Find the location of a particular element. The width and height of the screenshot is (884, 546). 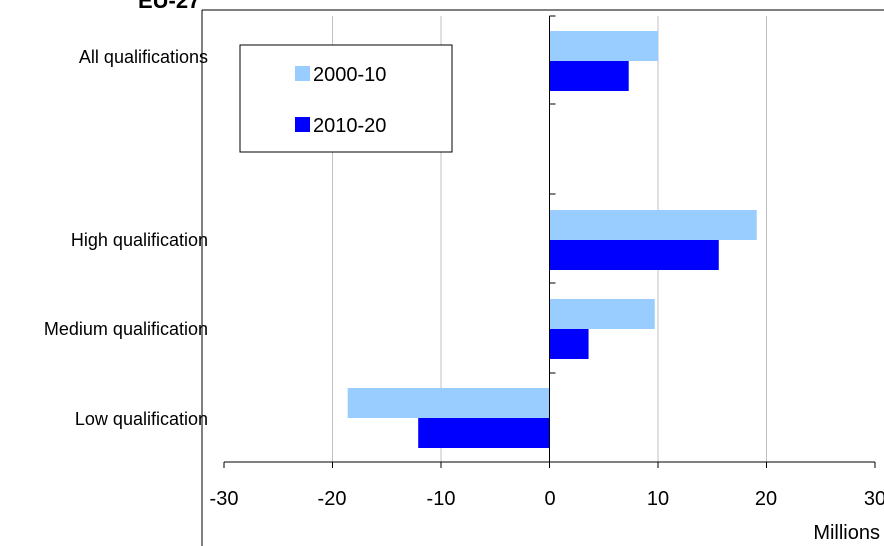

legend-box is located at coordinates (346, 98).